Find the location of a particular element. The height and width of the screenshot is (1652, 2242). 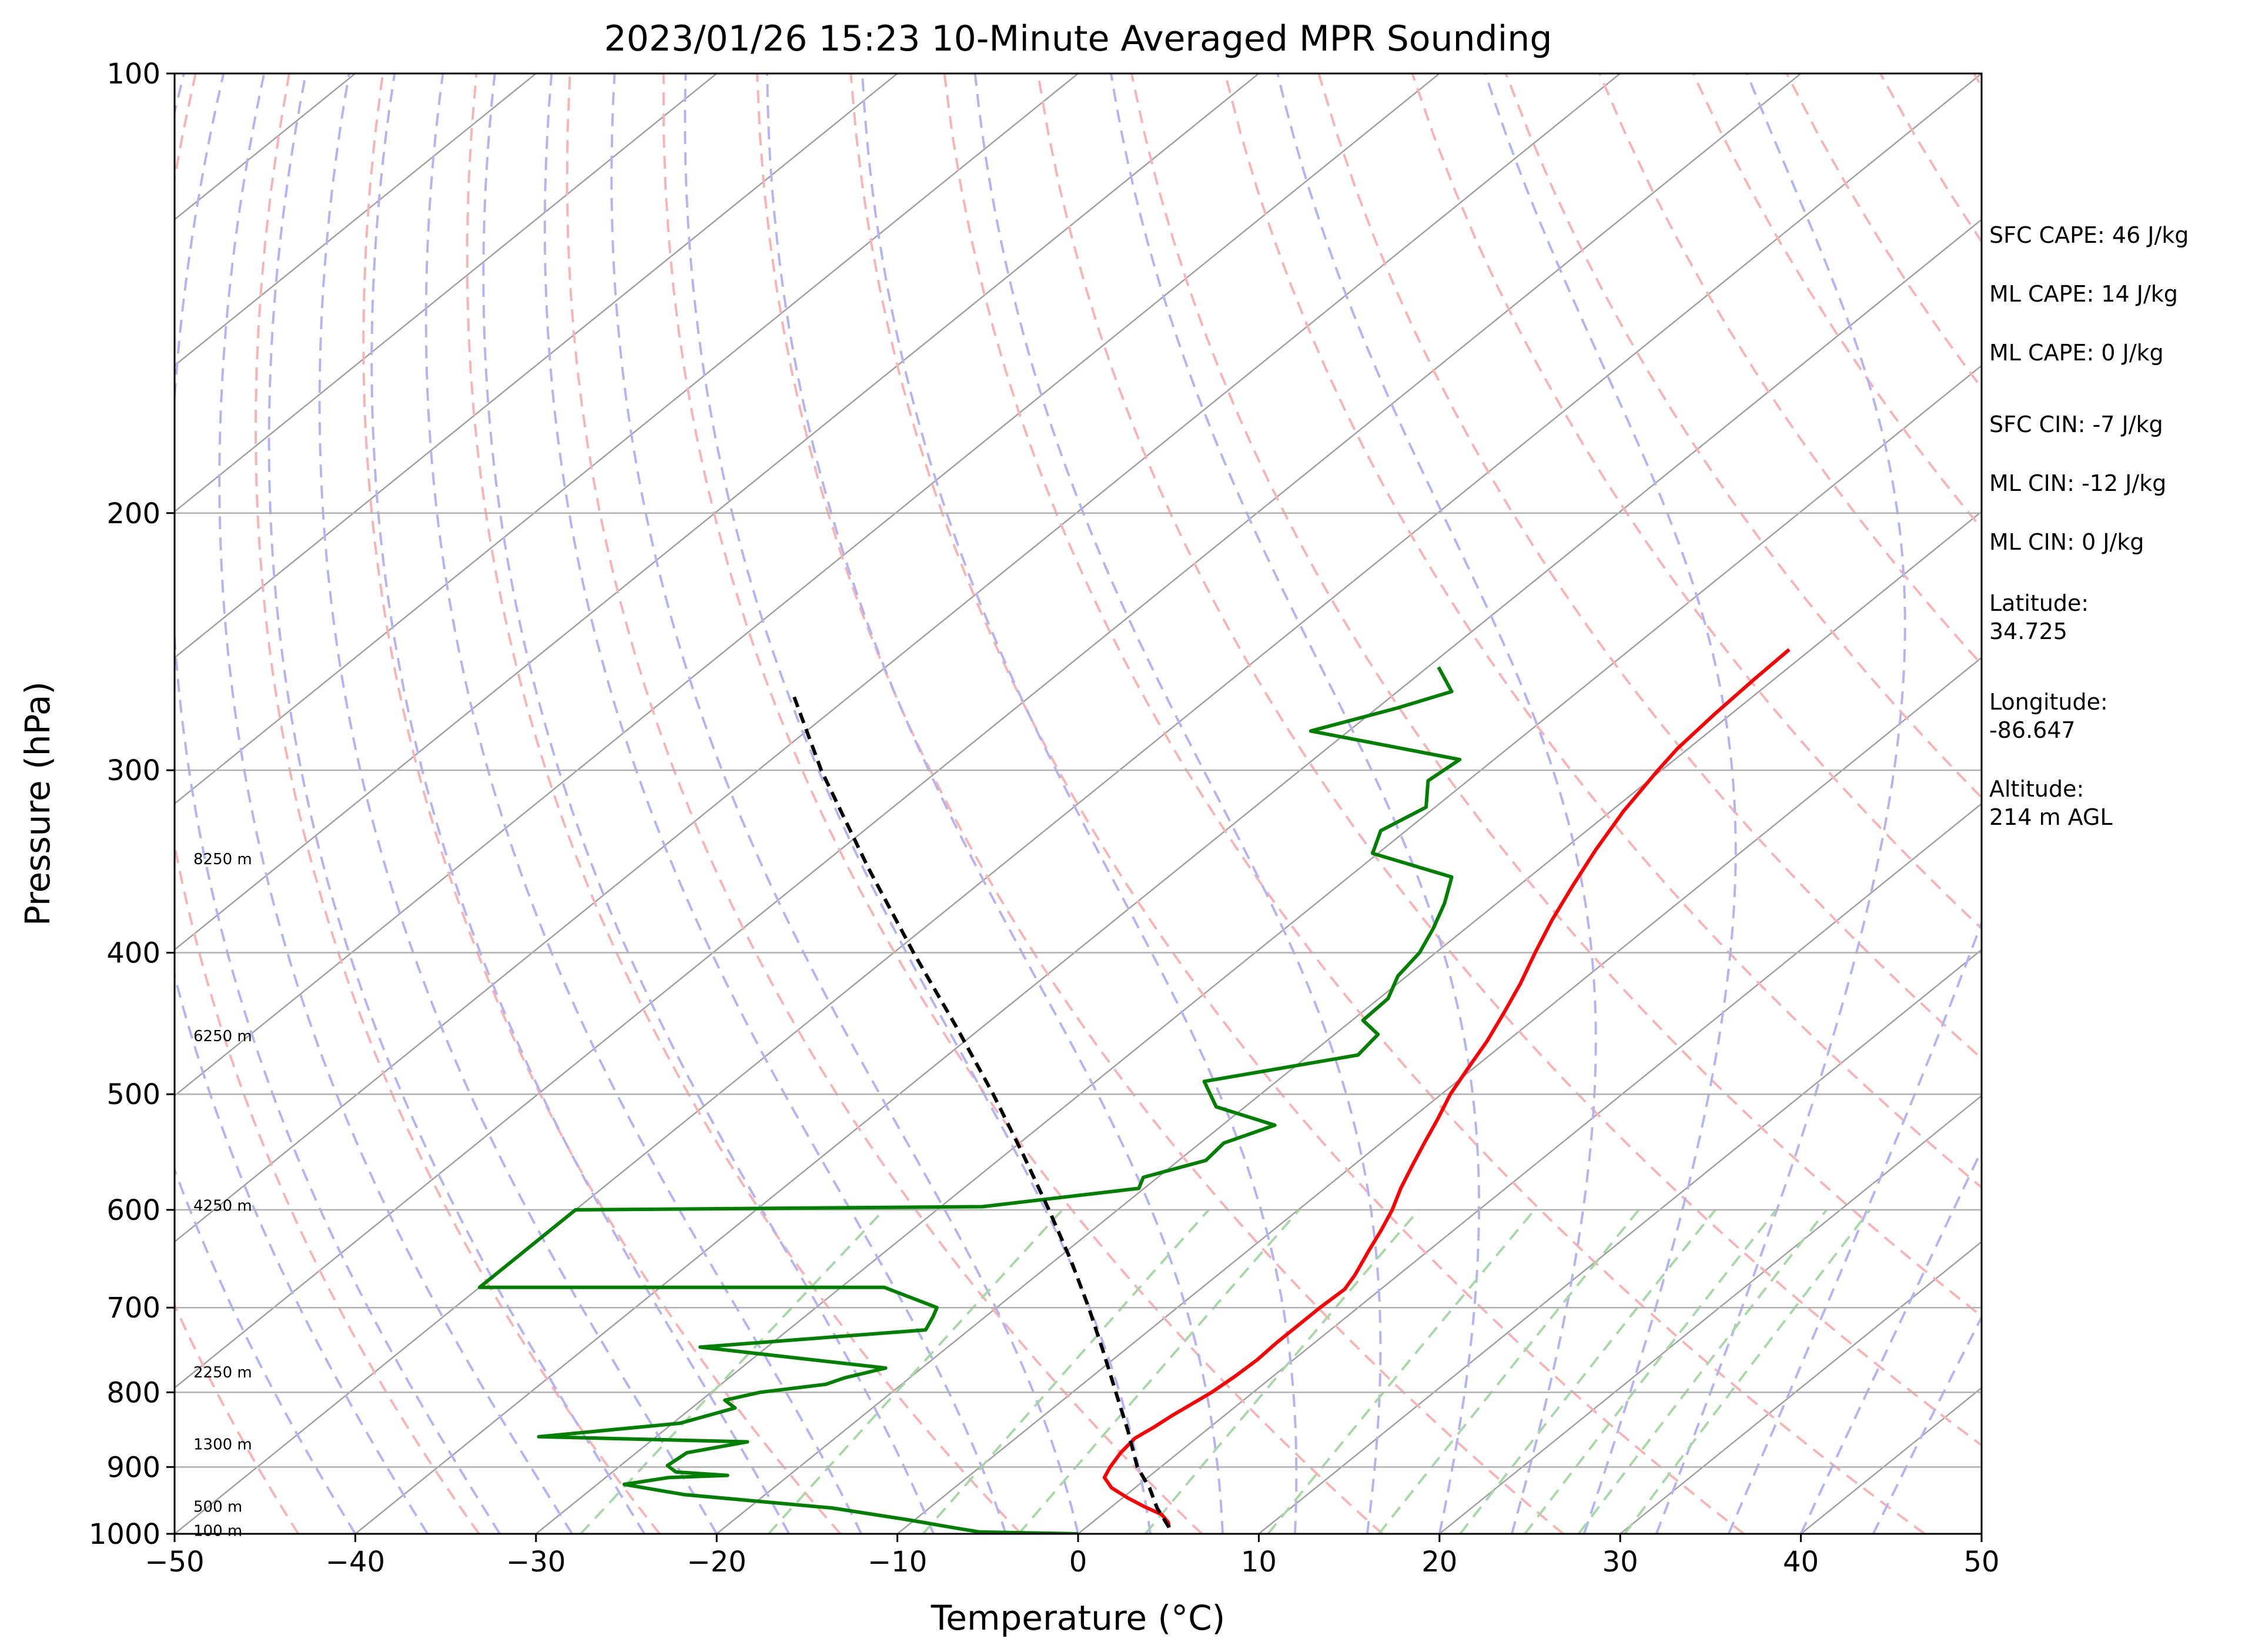

height-label: 500 m is located at coordinates (218, 1508).